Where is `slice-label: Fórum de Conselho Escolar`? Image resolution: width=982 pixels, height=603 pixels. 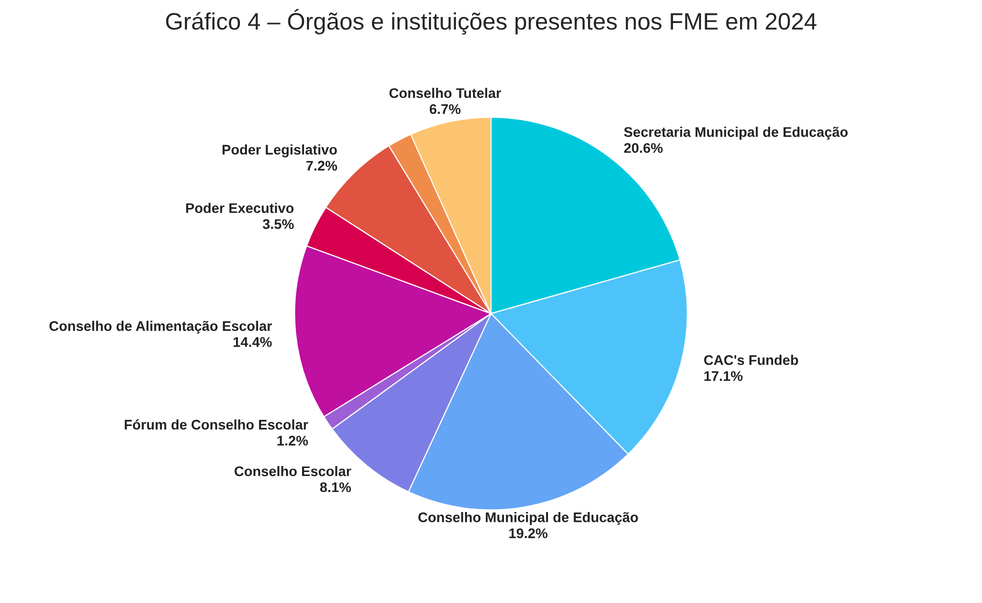
slice-label: Fórum de Conselho Escolar is located at coordinates (216, 424).